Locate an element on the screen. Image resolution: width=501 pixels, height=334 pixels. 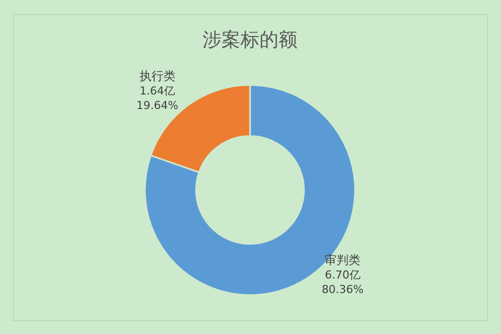
data-label: 1.64亿 19.64% is located at coordinates (157, 98).